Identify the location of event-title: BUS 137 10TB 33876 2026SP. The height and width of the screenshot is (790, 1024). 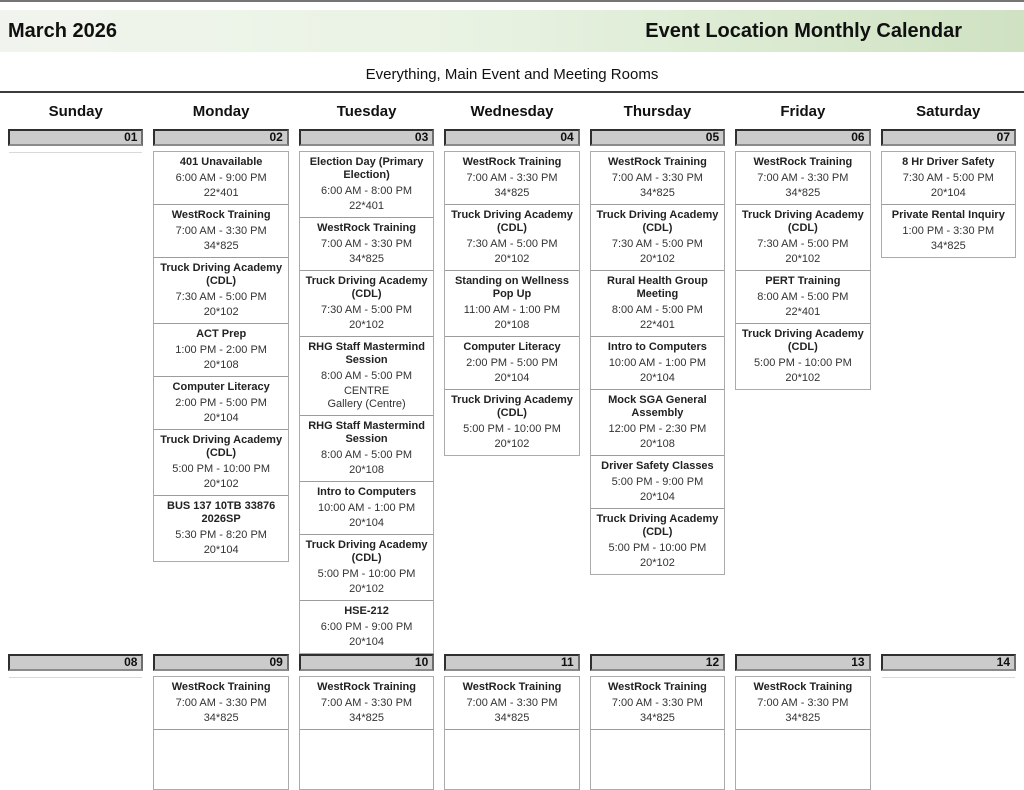
(221, 512).